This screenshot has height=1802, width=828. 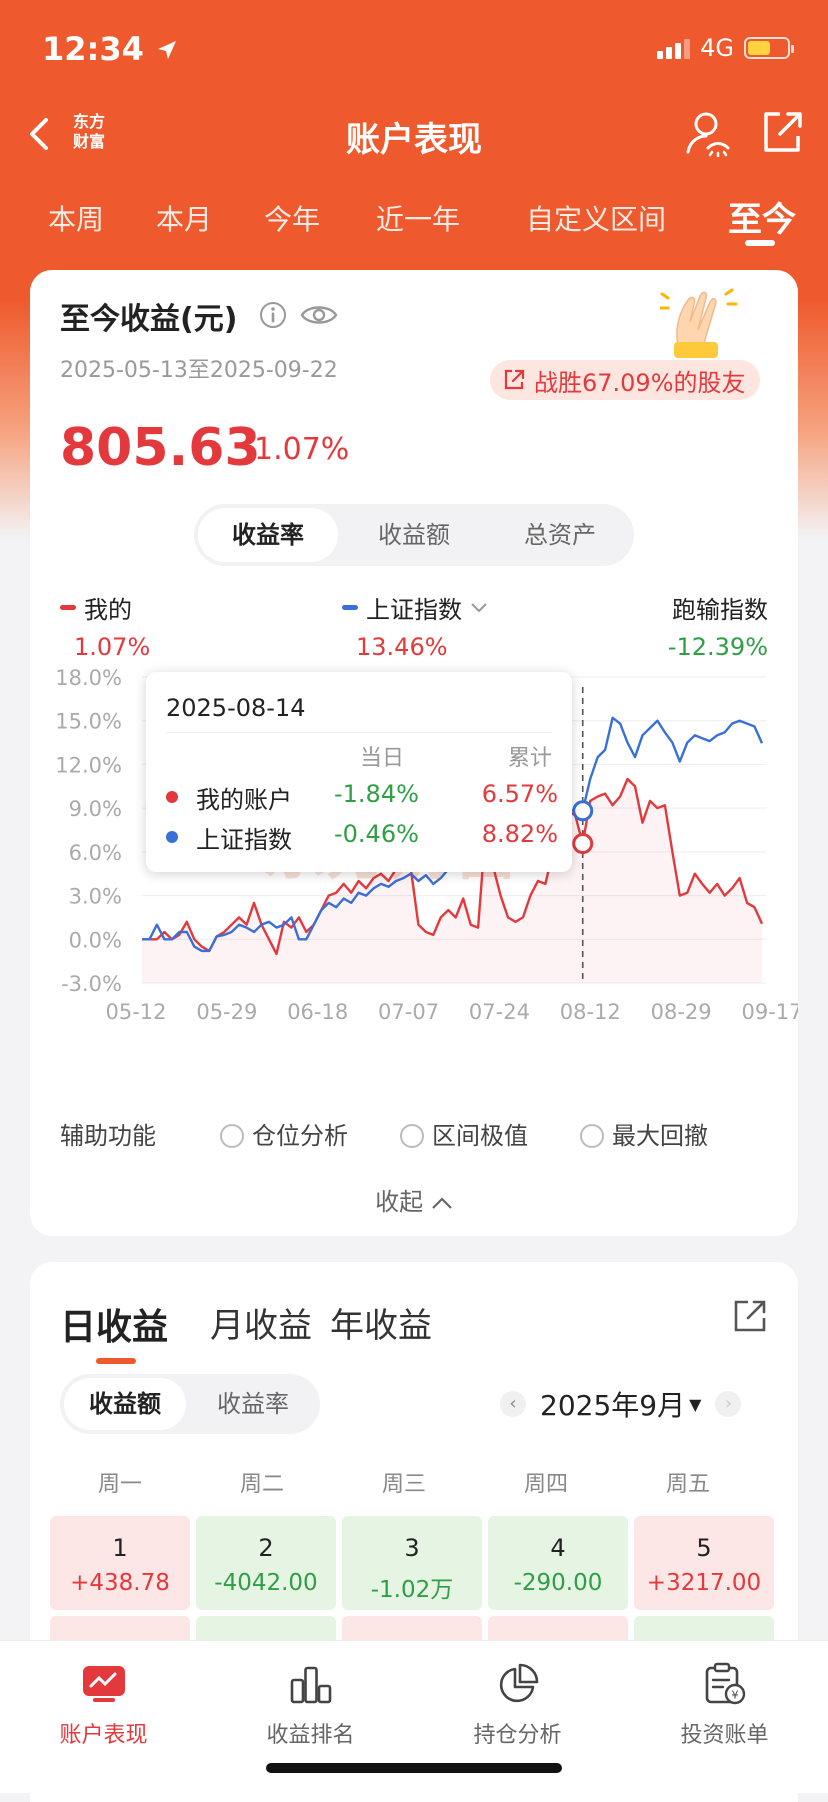 What do you see at coordinates (687, 1484) in the screenshot?
I see `weekday-label: 周五` at bounding box center [687, 1484].